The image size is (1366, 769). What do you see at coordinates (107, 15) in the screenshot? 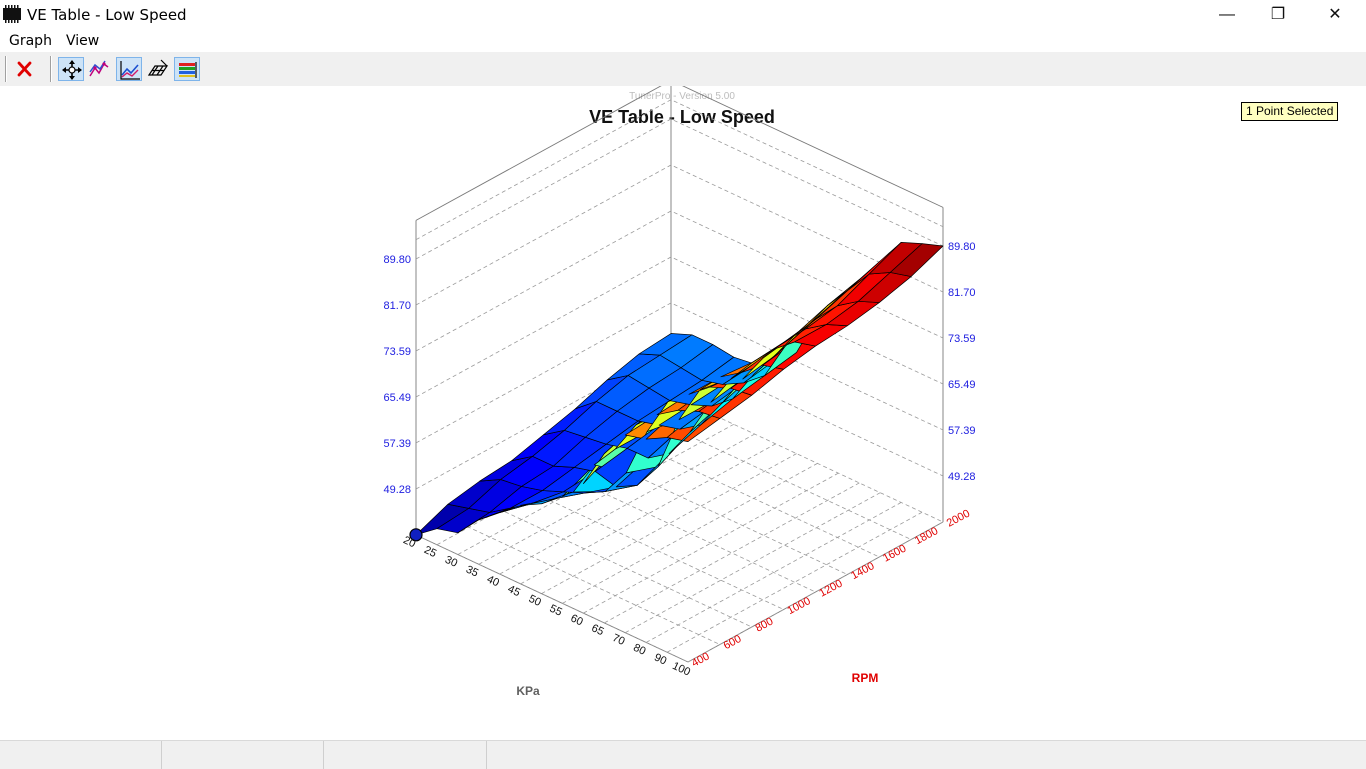
I see `window-title: VE Table - Low Speed` at bounding box center [107, 15].